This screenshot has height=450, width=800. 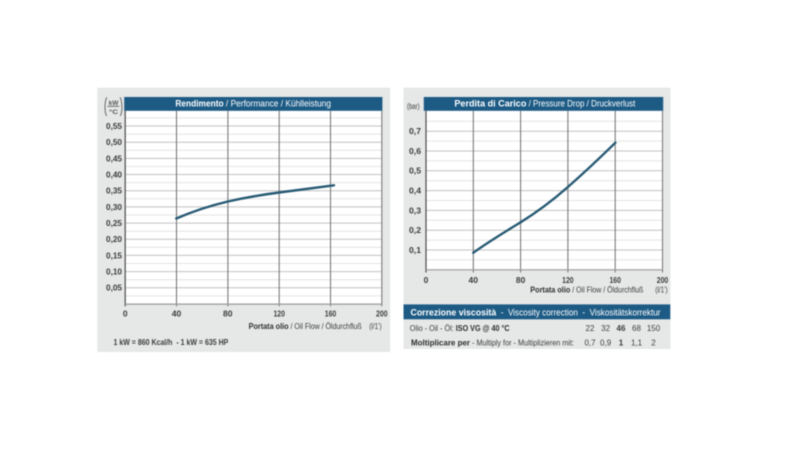 I want to click on svg-text: 68, so click(x=636, y=328).